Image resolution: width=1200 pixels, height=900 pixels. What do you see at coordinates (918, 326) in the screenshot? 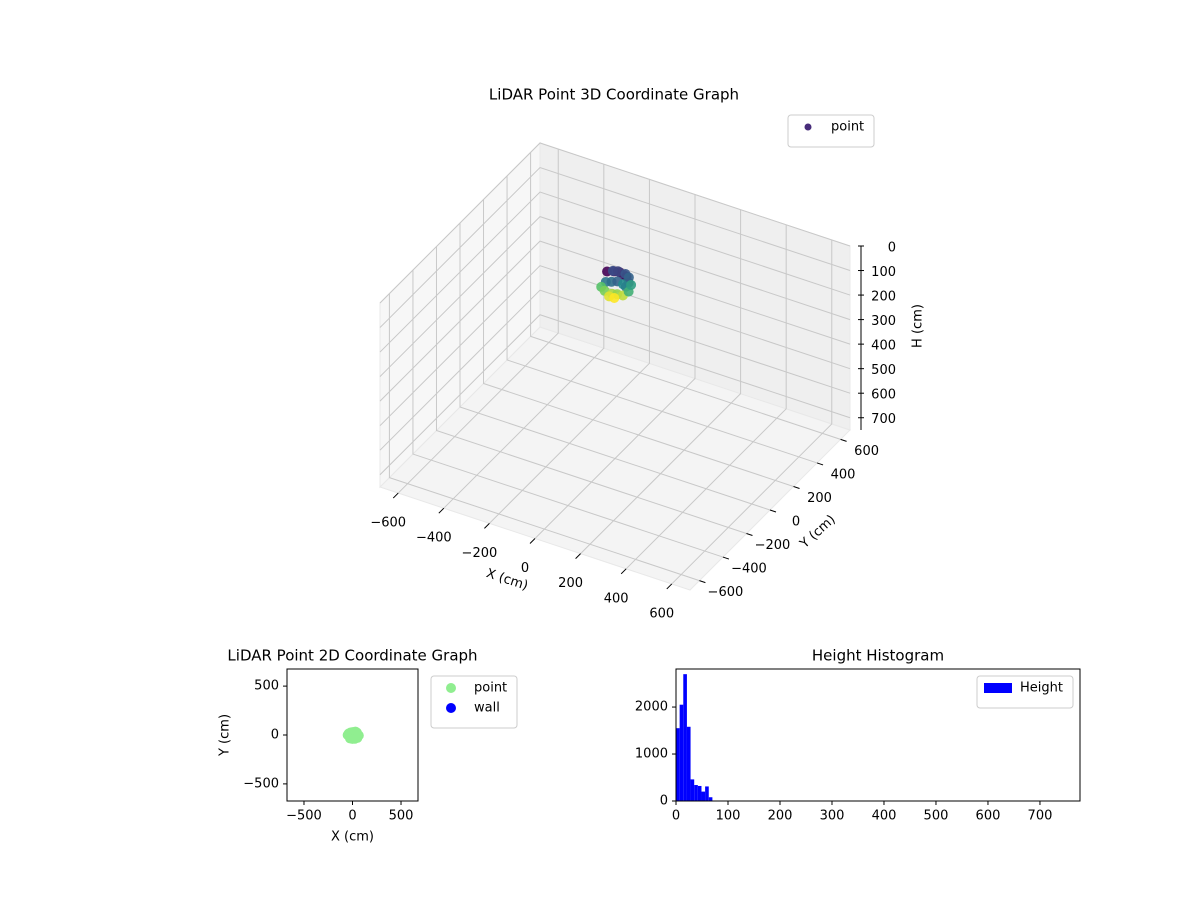
I see `z-axis-label: H (cm)` at bounding box center [918, 326].